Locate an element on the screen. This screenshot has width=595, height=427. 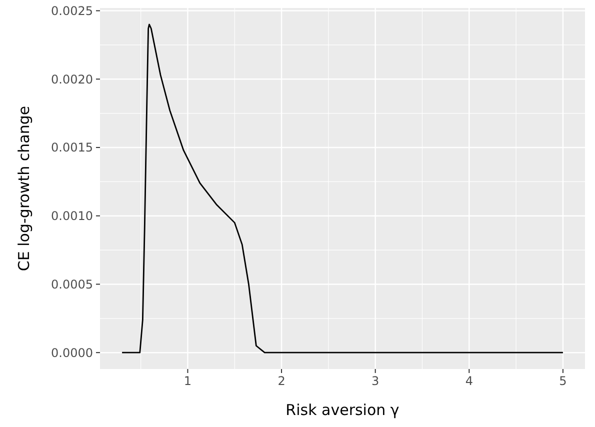
y-tick-label: 0.0010 is located at coordinates (72, 216).